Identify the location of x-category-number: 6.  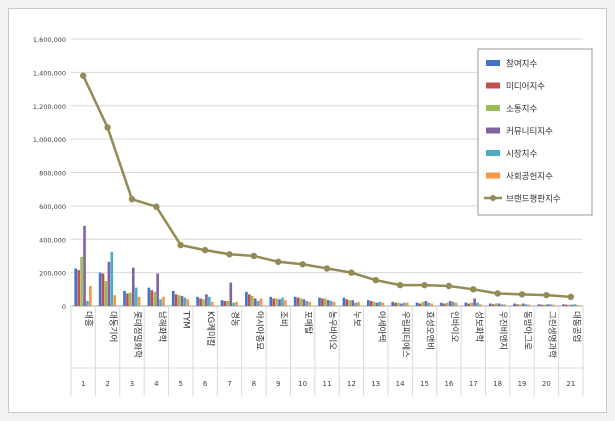
(205, 384).